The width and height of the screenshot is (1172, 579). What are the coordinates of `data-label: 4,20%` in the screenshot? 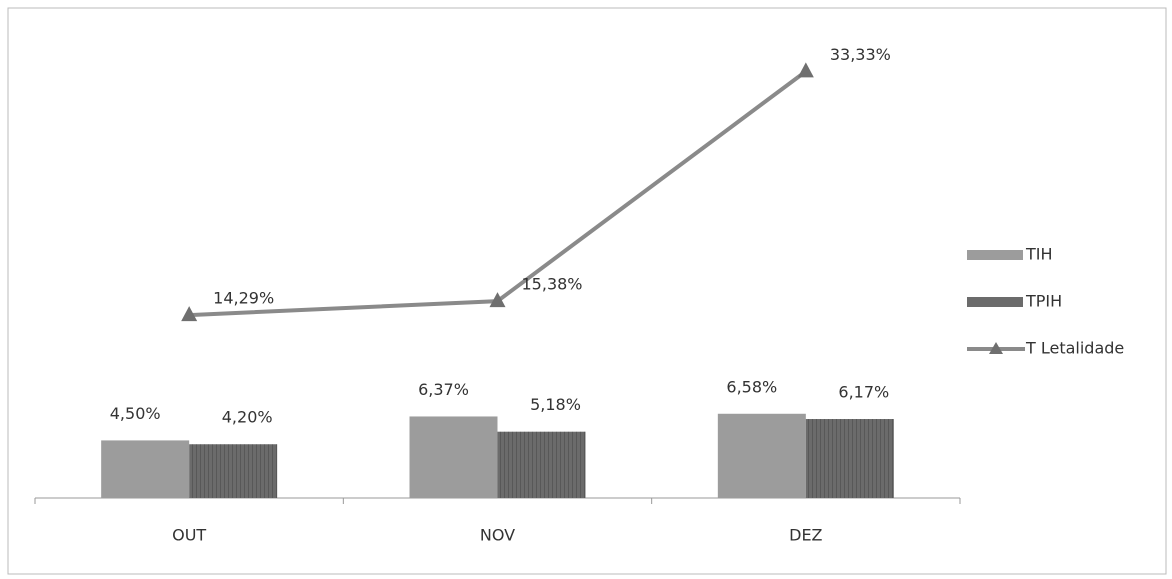 It's located at (247, 417).